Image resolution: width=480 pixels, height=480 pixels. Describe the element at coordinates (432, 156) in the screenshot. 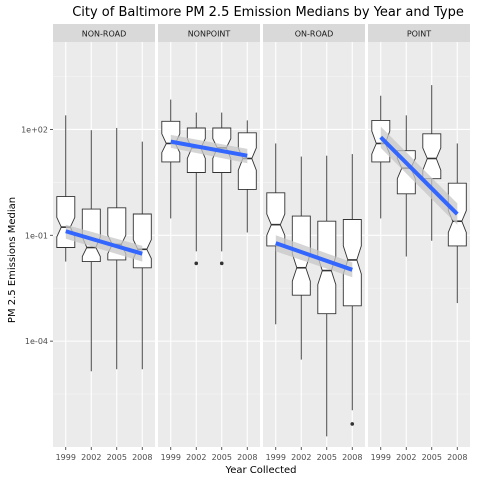

I see `box-body` at that location.